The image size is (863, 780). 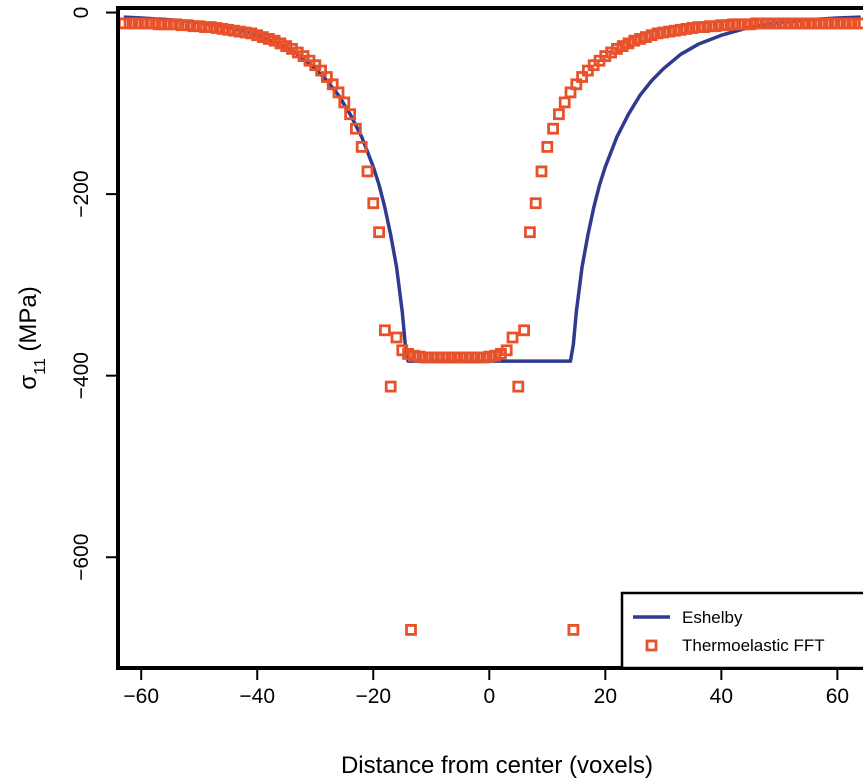 What do you see at coordinates (40, 366) in the screenshot?
I see `y-axis-title-subscript: 11` at bounding box center [40, 366].